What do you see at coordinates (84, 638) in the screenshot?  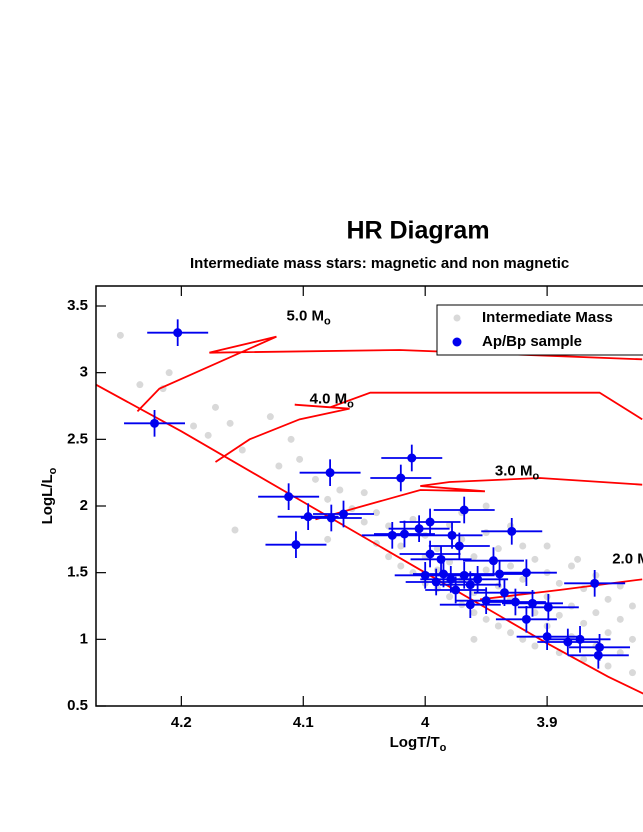 I see `y-tick-label: 1` at bounding box center [84, 638].